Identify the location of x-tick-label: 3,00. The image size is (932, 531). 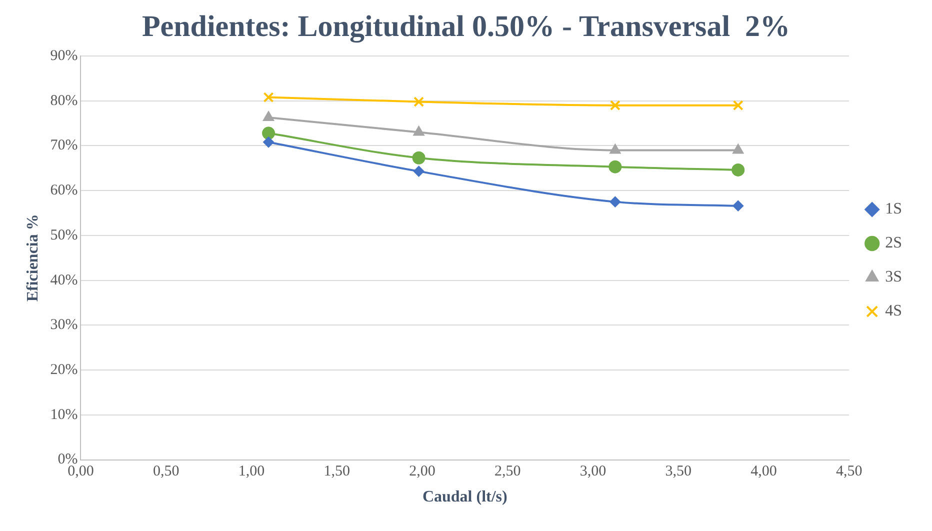
(593, 472).